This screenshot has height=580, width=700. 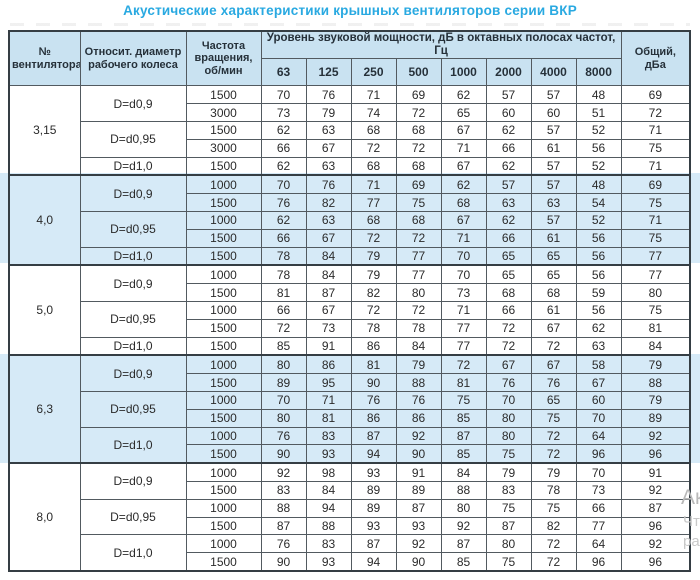 What do you see at coordinates (223, 148) in the screenshot?
I see `rpm-cell: 3000` at bounding box center [223, 148].